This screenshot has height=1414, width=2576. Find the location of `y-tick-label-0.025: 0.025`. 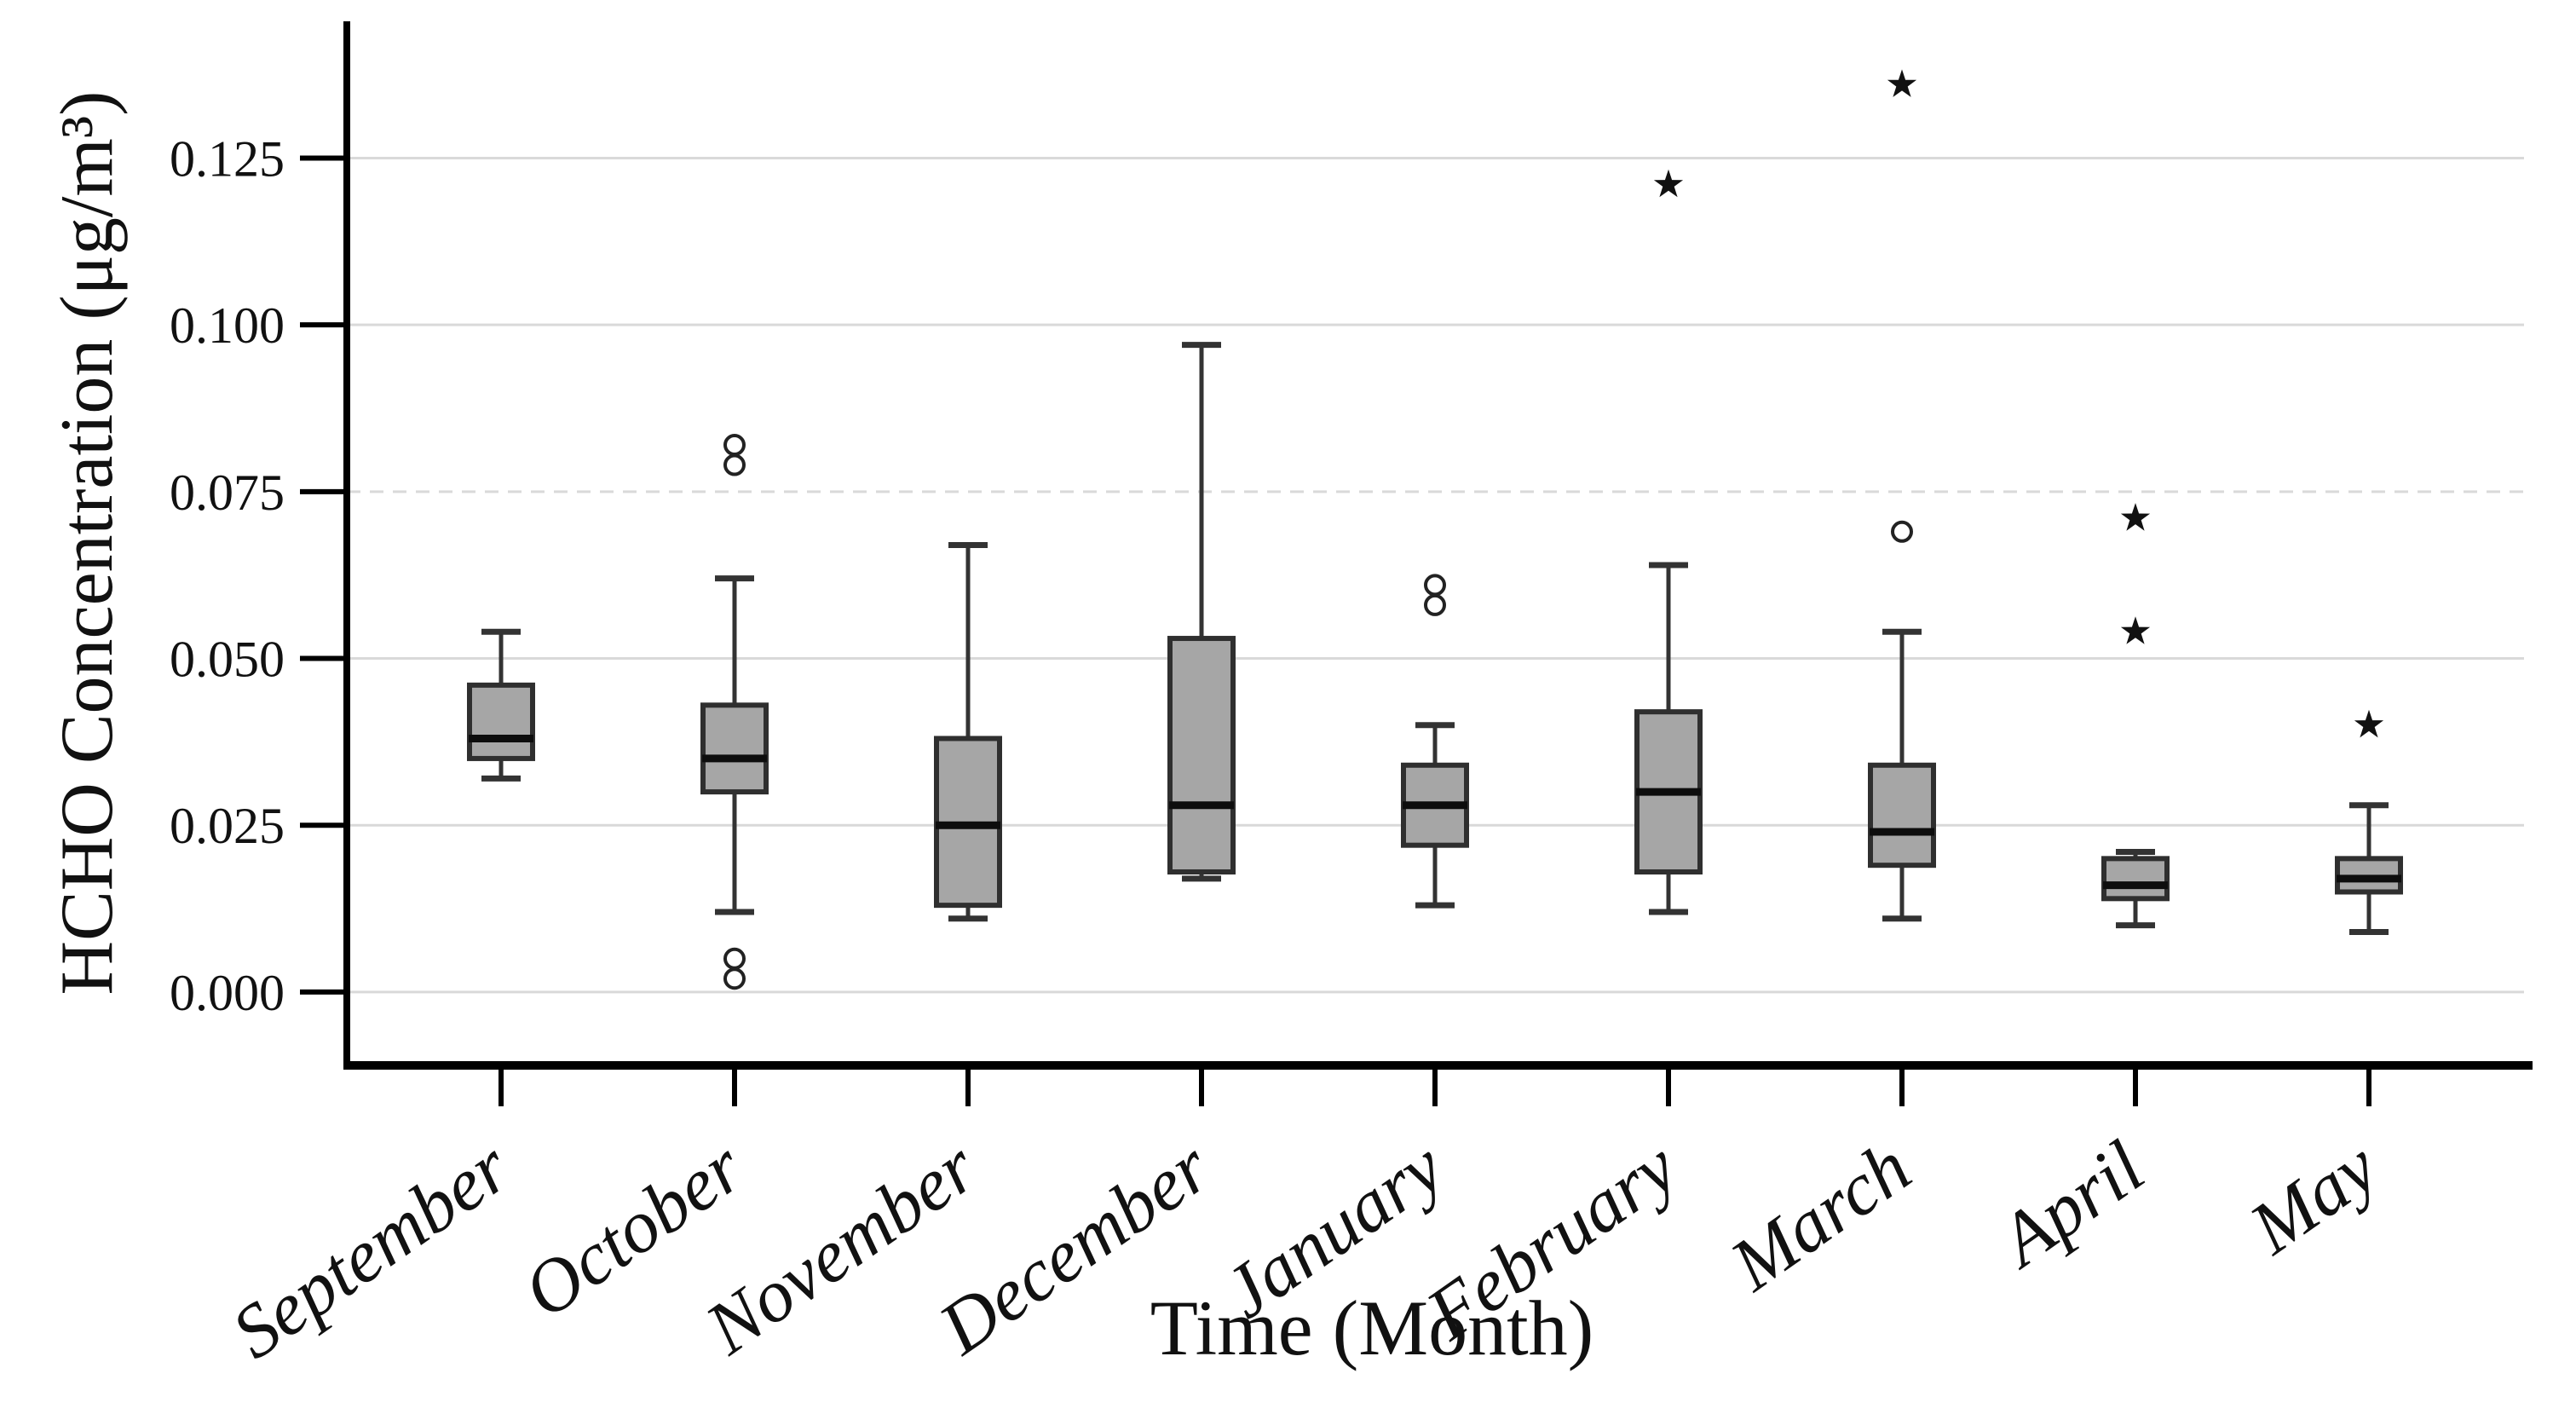

y-tick-label-0.025: 0.025 is located at coordinates (227, 826).